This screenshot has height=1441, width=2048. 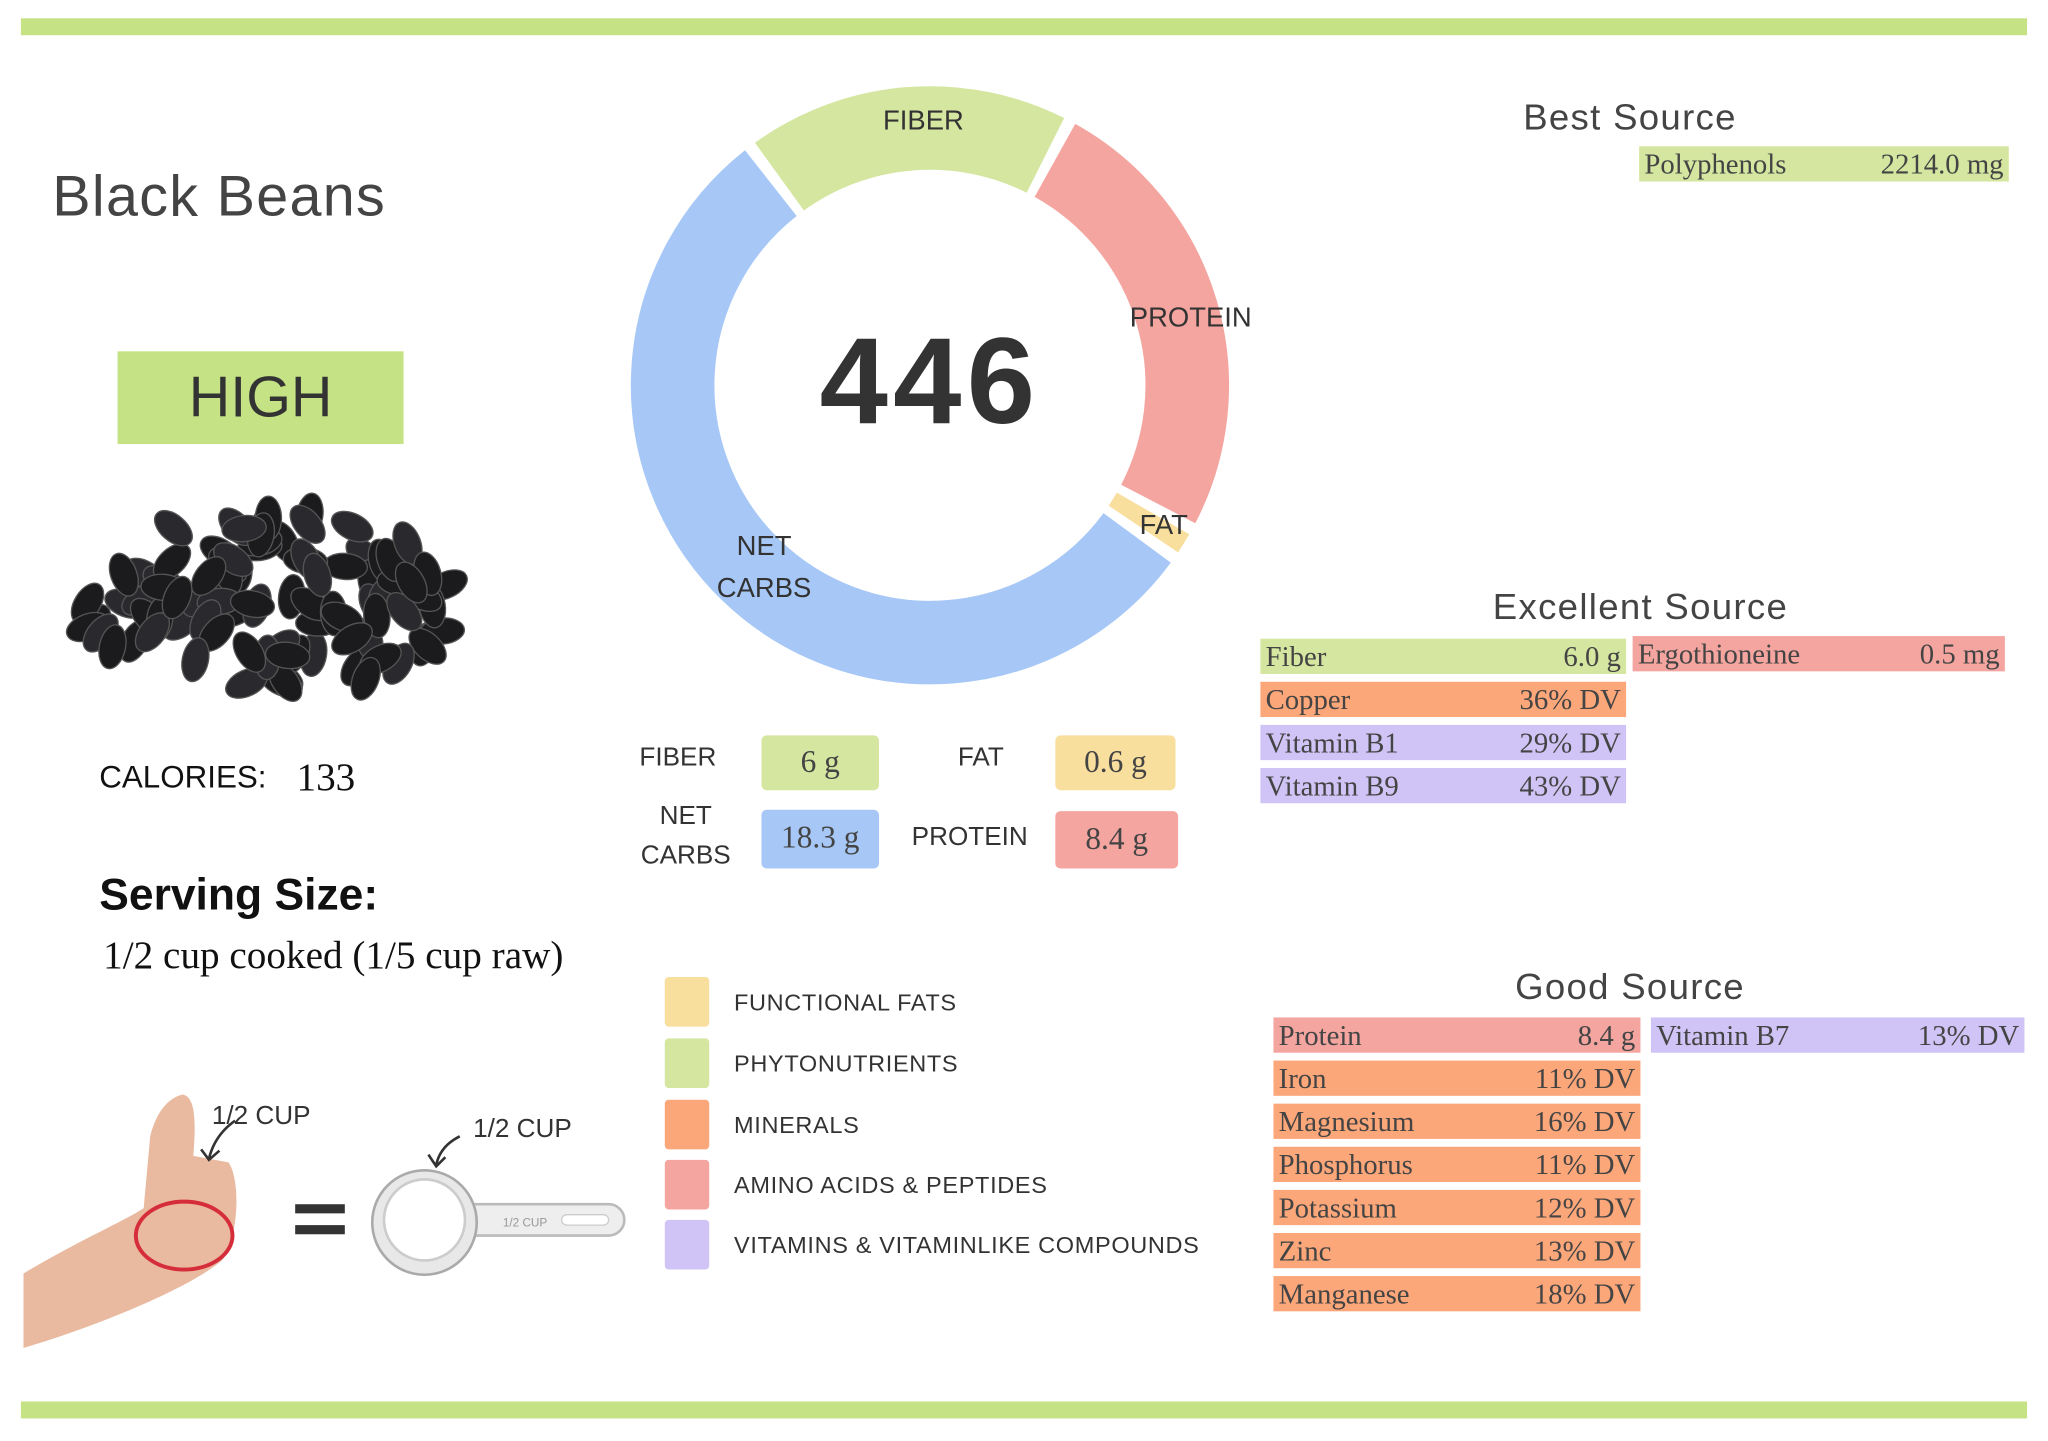 I want to click on source-row: Iron 11% DV, so click(x=1457, y=1078).